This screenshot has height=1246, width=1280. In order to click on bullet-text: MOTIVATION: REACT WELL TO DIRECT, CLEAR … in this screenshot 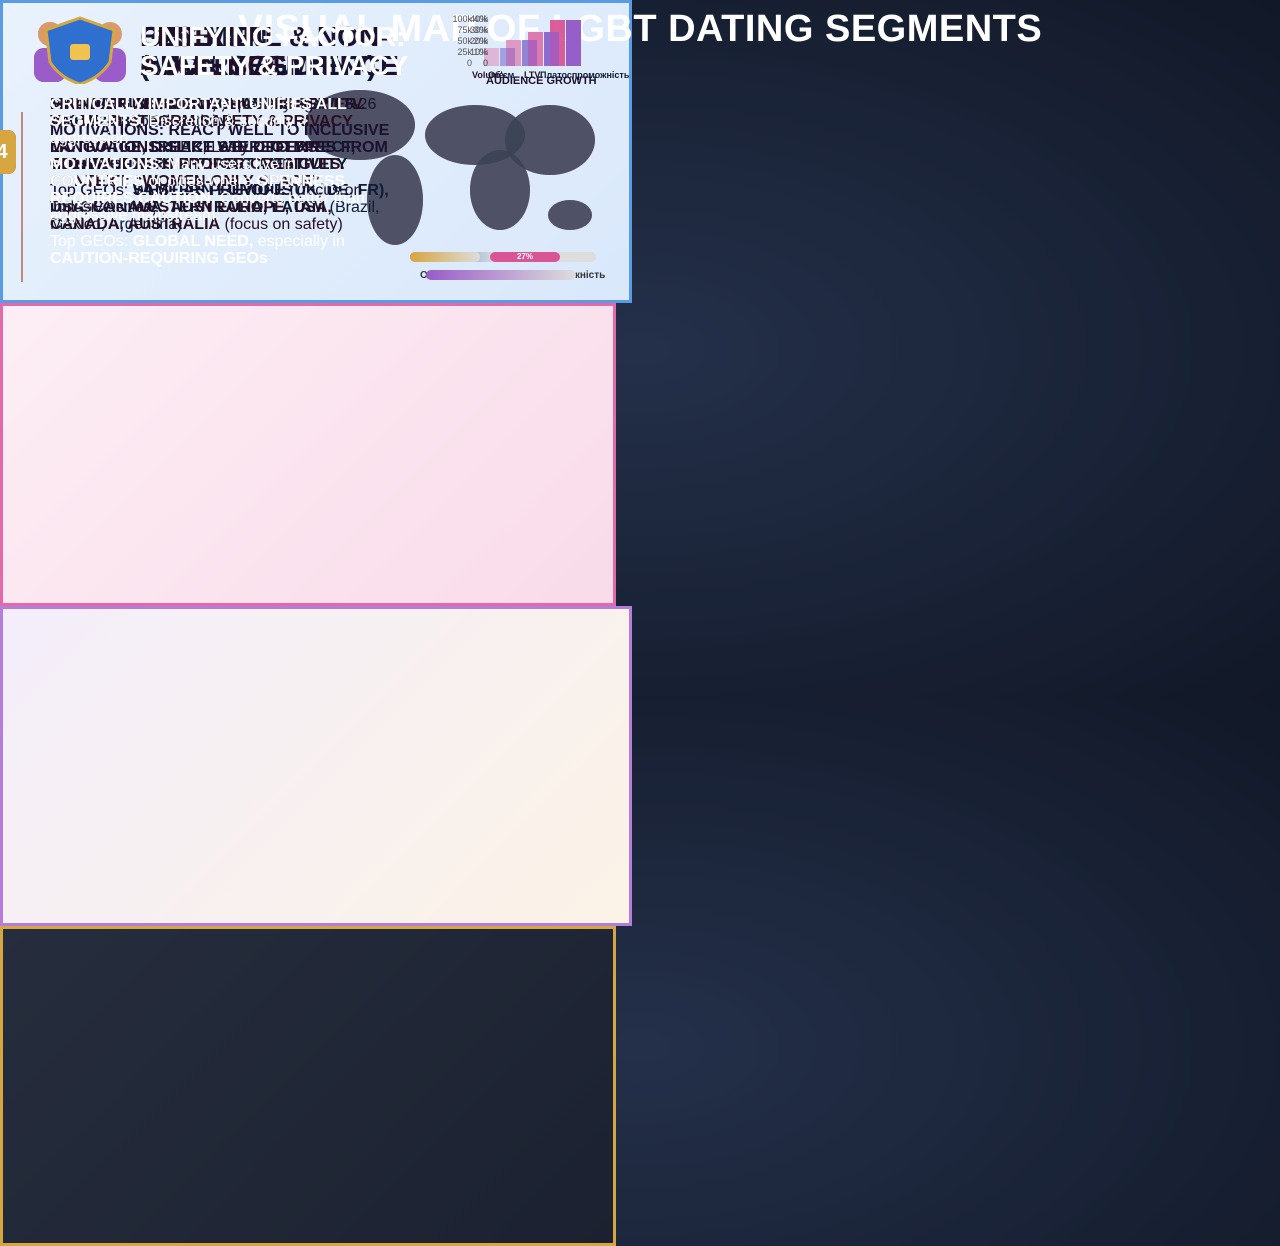, I will do `click(203, 156)`.